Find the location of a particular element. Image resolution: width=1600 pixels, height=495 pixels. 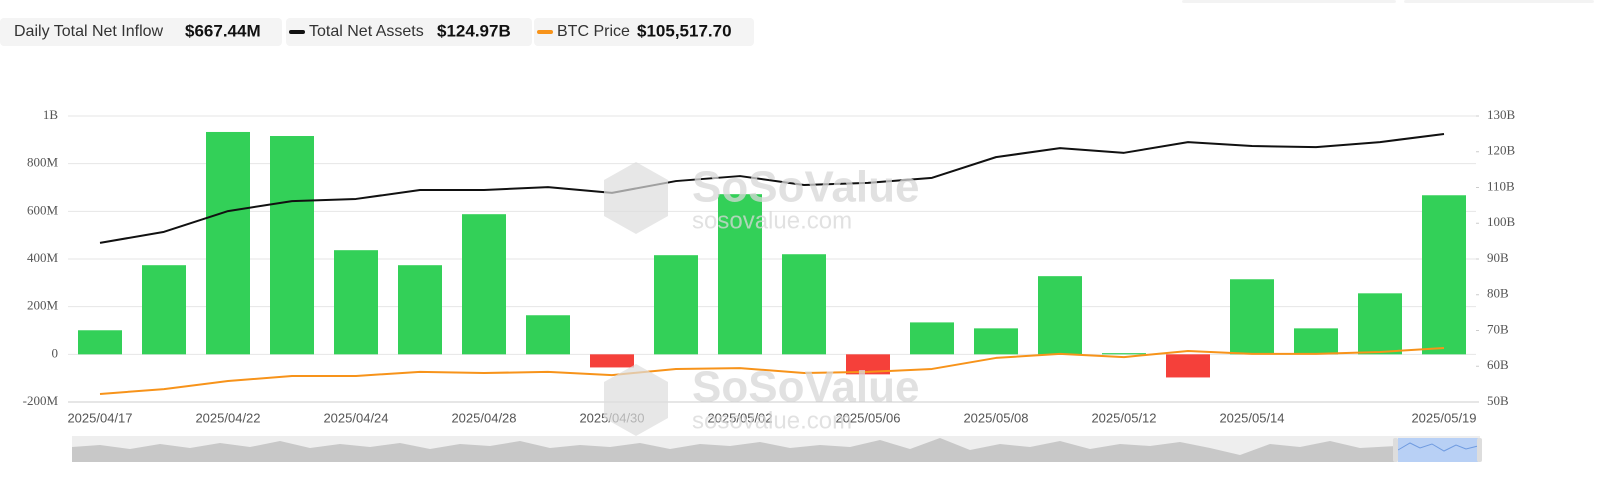

x-tick-label: 2025/05/06 is located at coordinates (867, 417).